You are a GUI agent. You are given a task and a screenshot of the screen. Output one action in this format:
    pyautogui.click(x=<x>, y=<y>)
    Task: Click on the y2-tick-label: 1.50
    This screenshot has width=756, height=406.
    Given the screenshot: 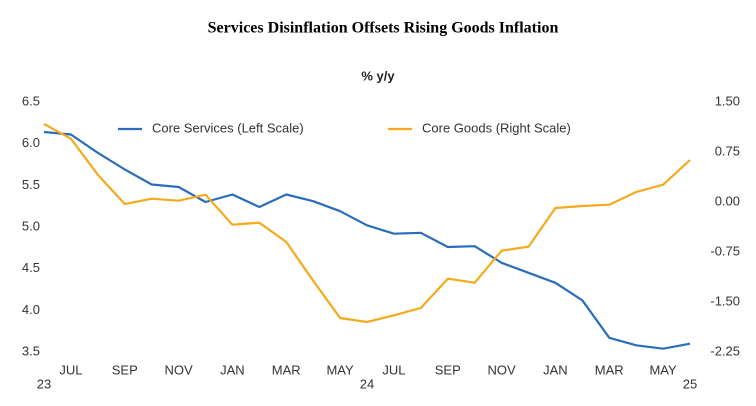 What is the action you would take?
    pyautogui.click(x=727, y=100)
    